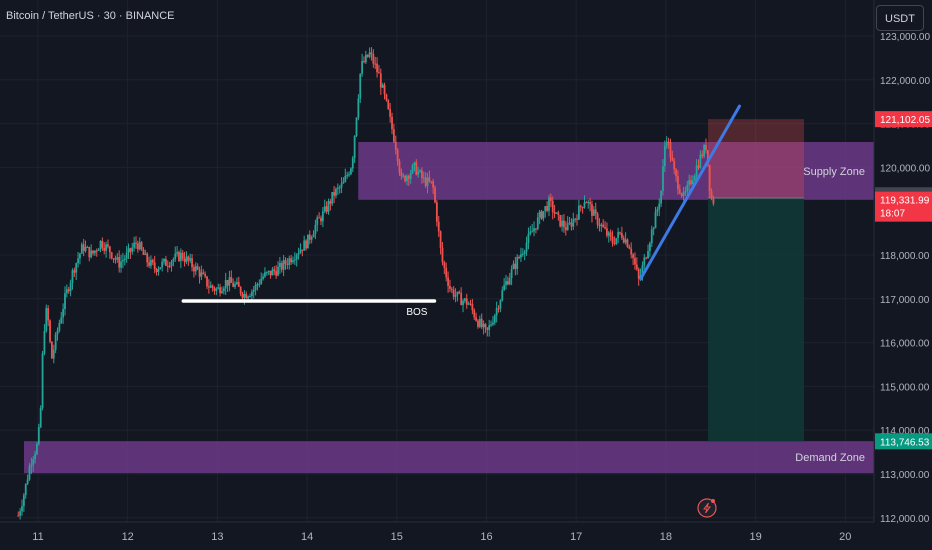 This screenshot has height=550, width=932. What do you see at coordinates (834, 172) in the screenshot?
I see `supply-zone-label: Supply Zone` at bounding box center [834, 172].